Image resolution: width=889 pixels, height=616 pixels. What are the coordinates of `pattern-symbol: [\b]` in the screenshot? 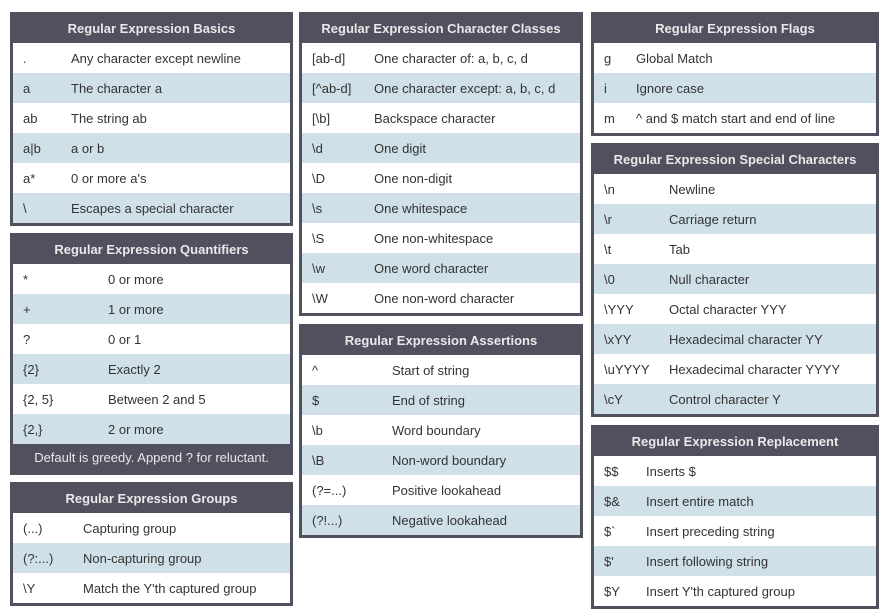 It's located at (333, 118).